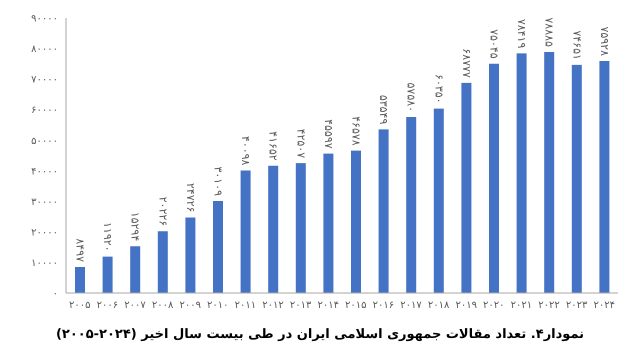 The image size is (640, 363). Describe the element at coordinates (577, 45) in the screenshot. I see `data-label: ۷۴۶۵۱` at that location.